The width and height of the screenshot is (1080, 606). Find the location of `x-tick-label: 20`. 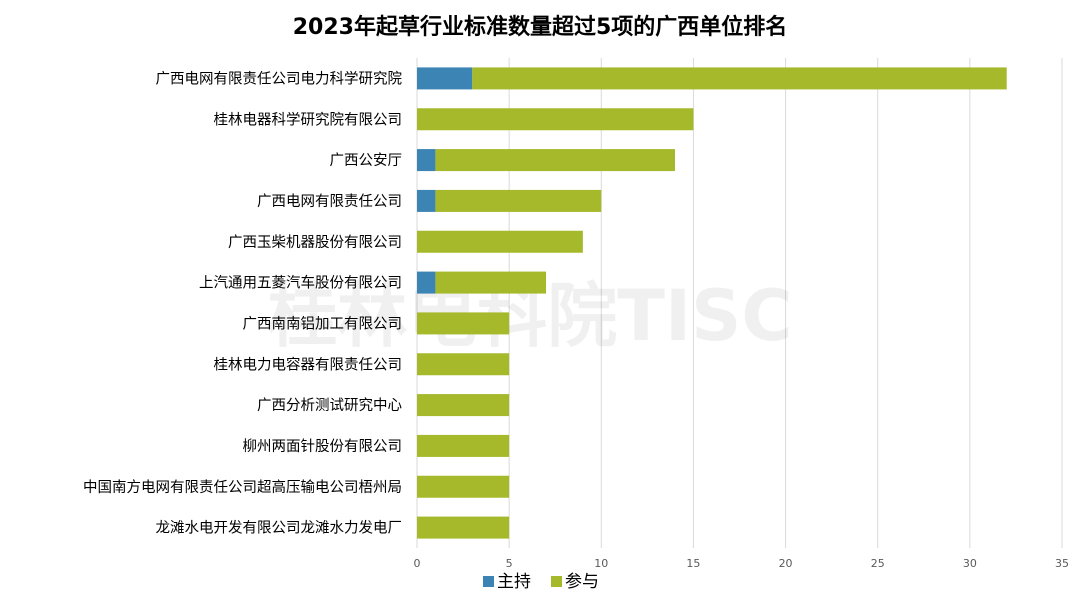

x-tick-label: 20 is located at coordinates (786, 563).